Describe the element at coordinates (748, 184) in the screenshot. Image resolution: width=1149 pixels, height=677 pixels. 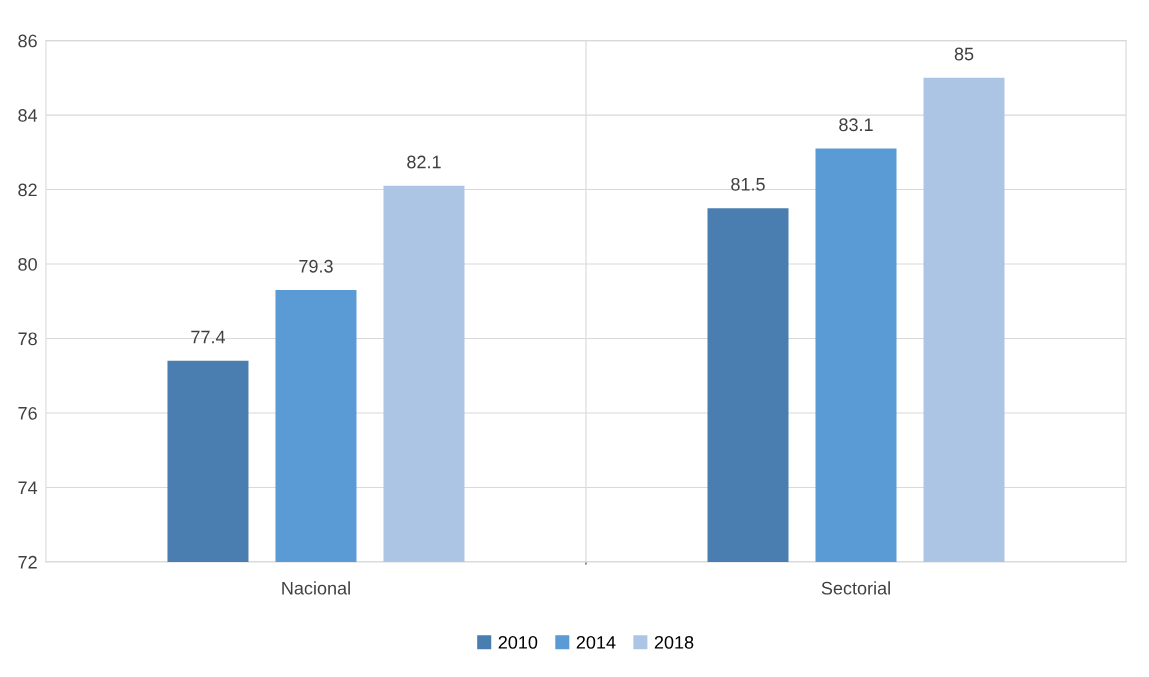
I see `data-label: 81.5` at that location.